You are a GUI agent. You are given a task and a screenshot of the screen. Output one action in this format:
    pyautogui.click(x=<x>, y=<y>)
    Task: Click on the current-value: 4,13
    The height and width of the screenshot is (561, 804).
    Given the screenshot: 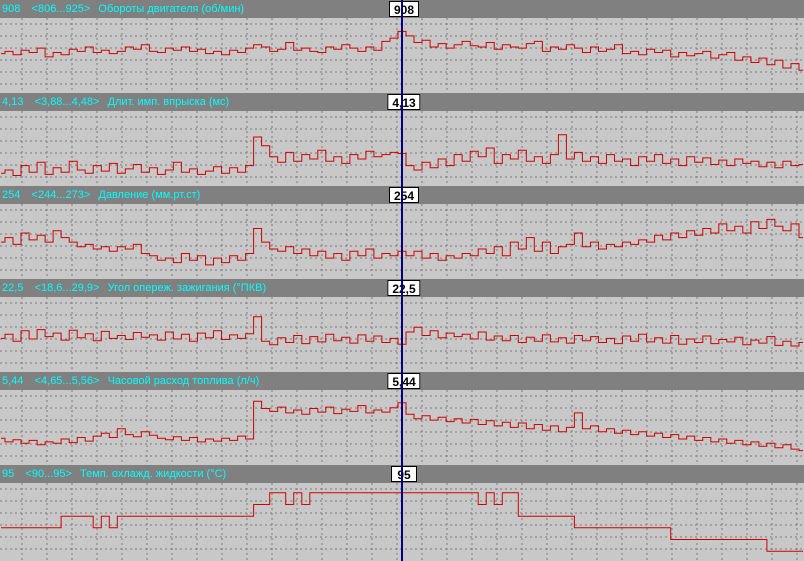 What is the action you would take?
    pyautogui.click(x=13, y=102)
    